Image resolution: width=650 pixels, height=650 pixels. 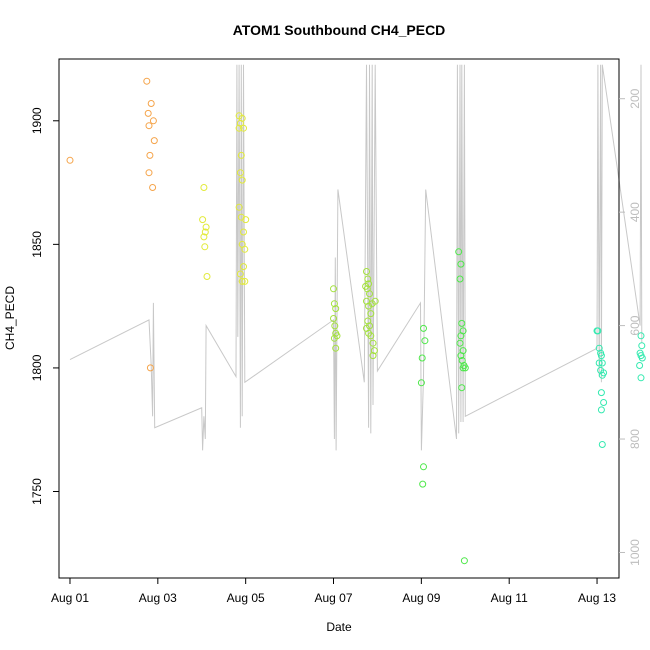 What do you see at coordinates (421, 598) in the screenshot?
I see `x-tick-label: Aug 09` at bounding box center [421, 598].